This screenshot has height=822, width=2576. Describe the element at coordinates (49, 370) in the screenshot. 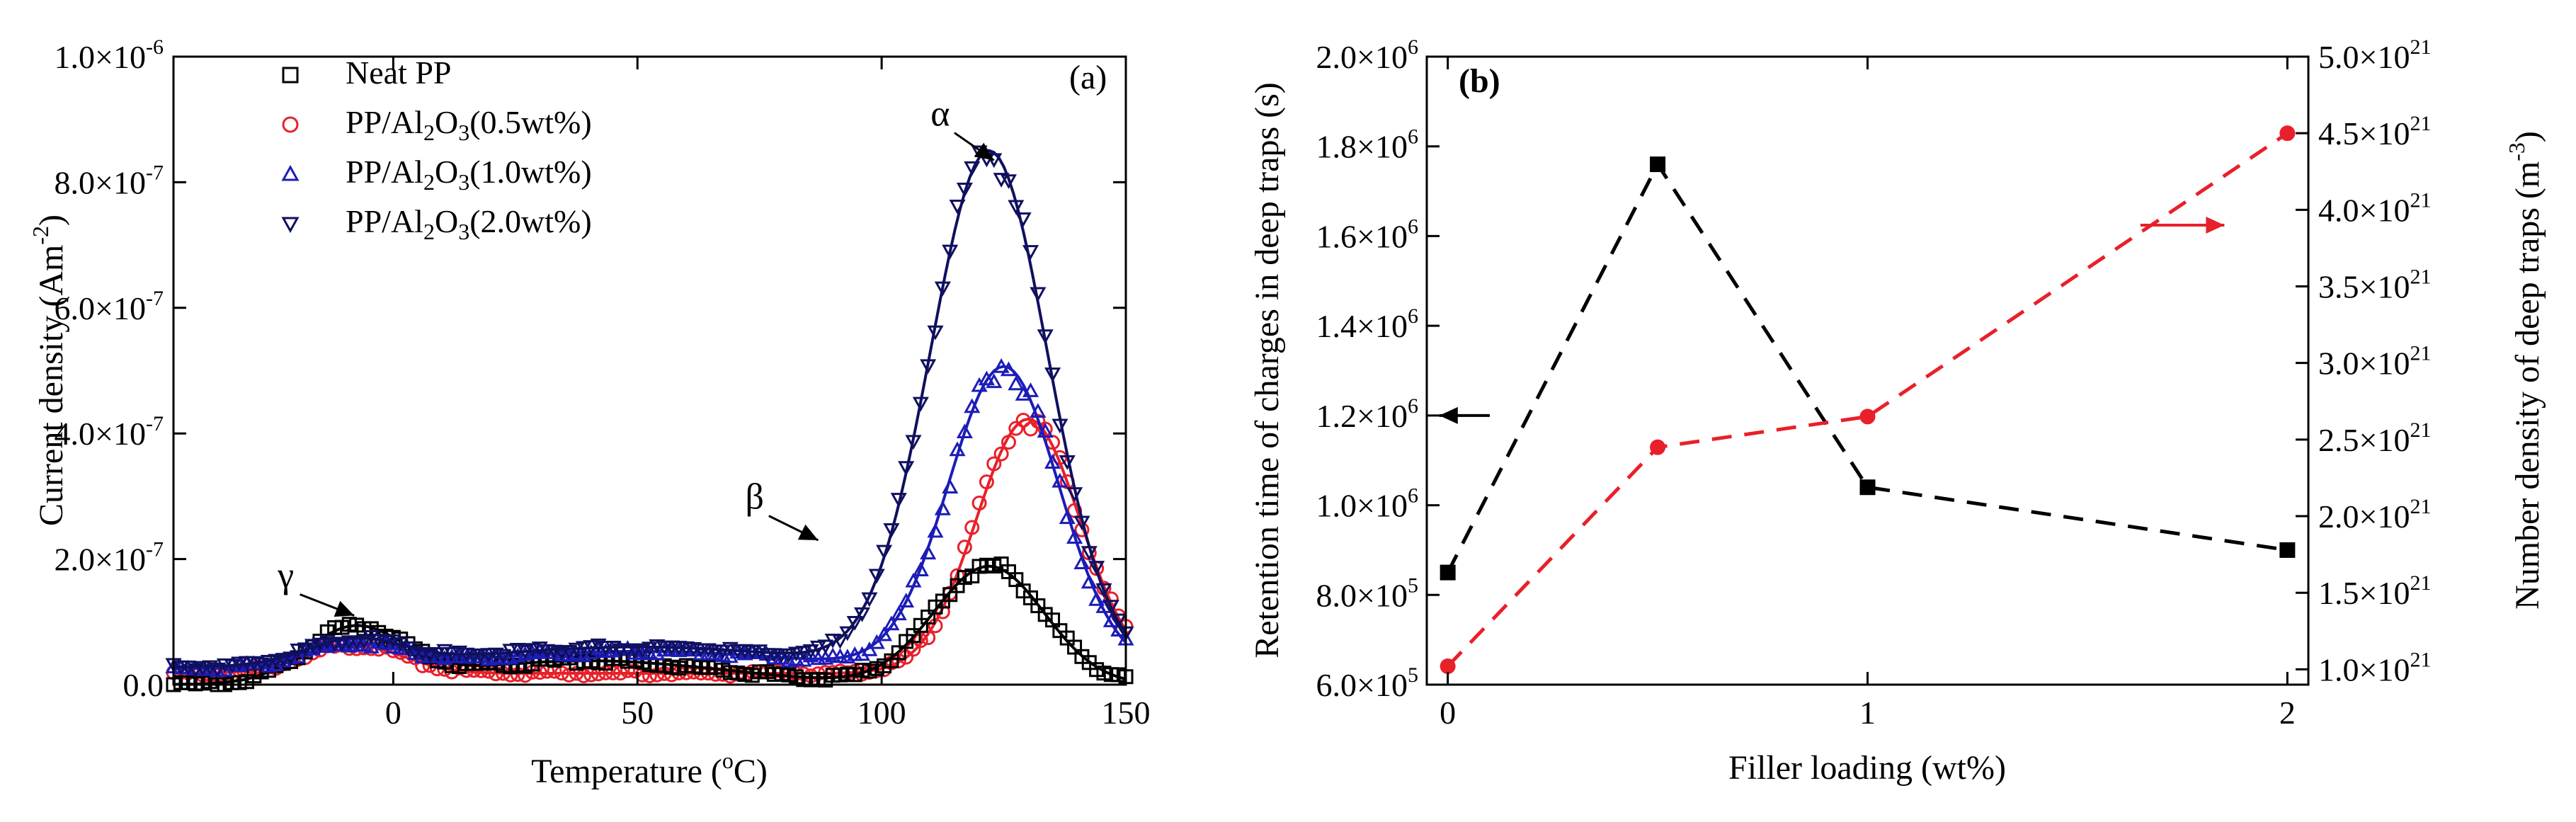

I see `panel-a-y-axis-title: Current density (Am-2)` at that location.